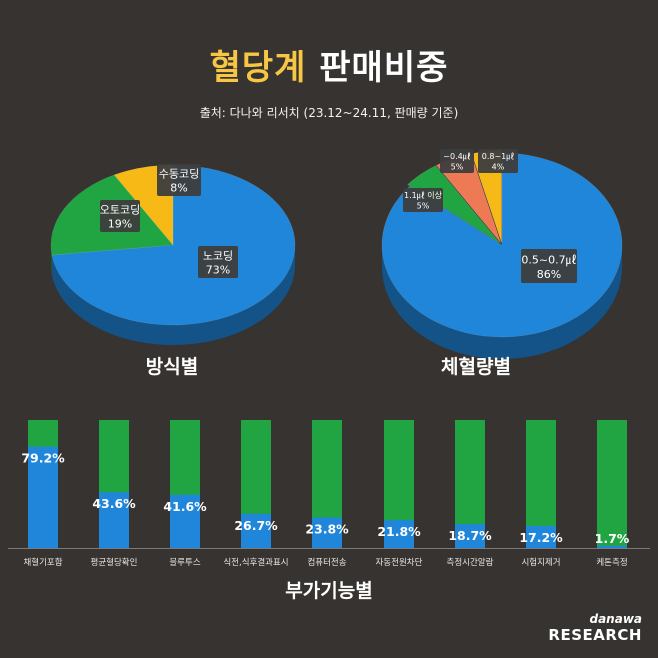  Describe the element at coordinates (595, 635) in the screenshot. I see `logo-bottom: RESEARCH` at that location.